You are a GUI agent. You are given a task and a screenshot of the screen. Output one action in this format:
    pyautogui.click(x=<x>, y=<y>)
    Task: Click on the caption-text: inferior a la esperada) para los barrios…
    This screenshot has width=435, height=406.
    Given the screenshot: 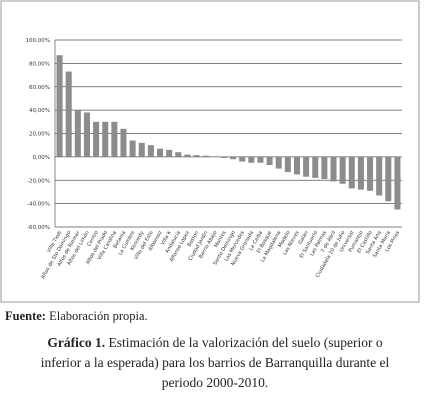 What is the action you would take?
    pyautogui.click(x=215, y=362)
    